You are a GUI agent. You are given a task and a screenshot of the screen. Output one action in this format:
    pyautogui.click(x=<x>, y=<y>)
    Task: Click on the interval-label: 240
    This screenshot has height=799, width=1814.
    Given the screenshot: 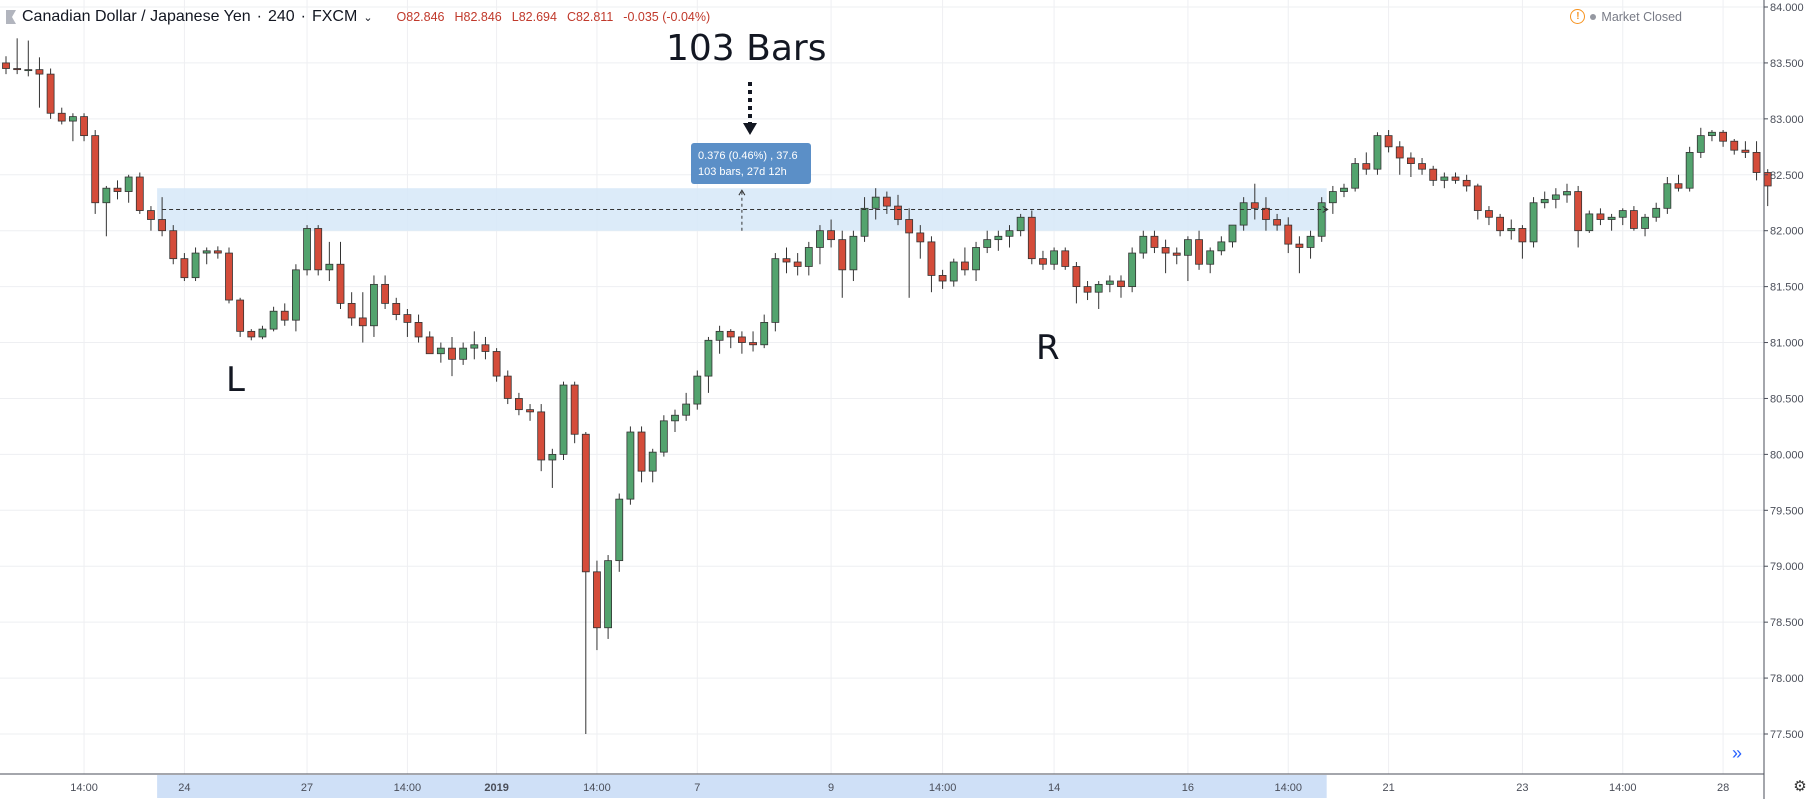 What is the action you would take?
    pyautogui.click(x=281, y=16)
    